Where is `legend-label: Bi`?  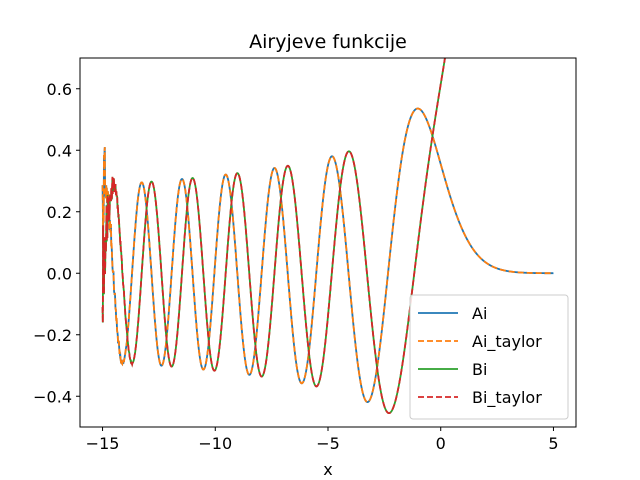
legend-label: Bi is located at coordinates (479, 369).